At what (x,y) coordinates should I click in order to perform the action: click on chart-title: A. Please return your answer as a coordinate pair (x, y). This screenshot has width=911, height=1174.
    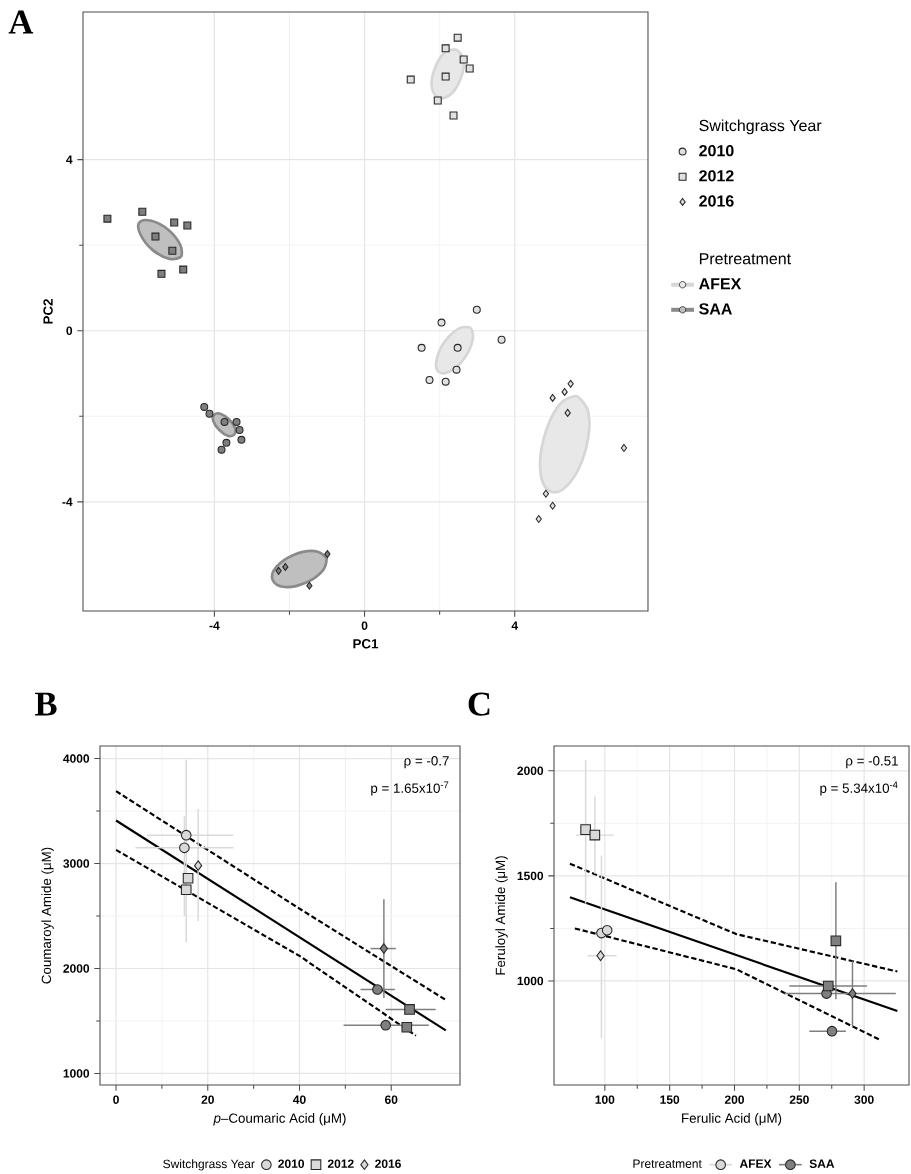
    Looking at the image, I should click on (21, 22).